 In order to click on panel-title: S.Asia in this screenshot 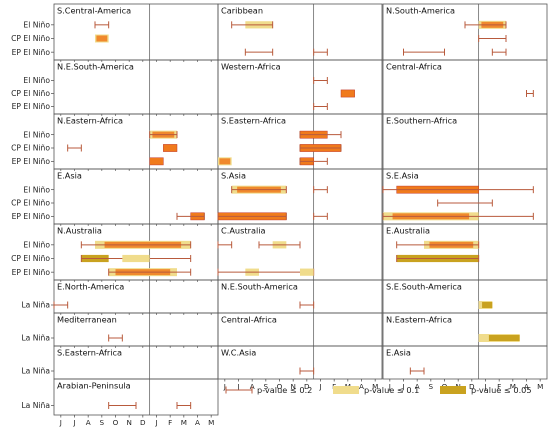, I will do `click(233, 176)`.